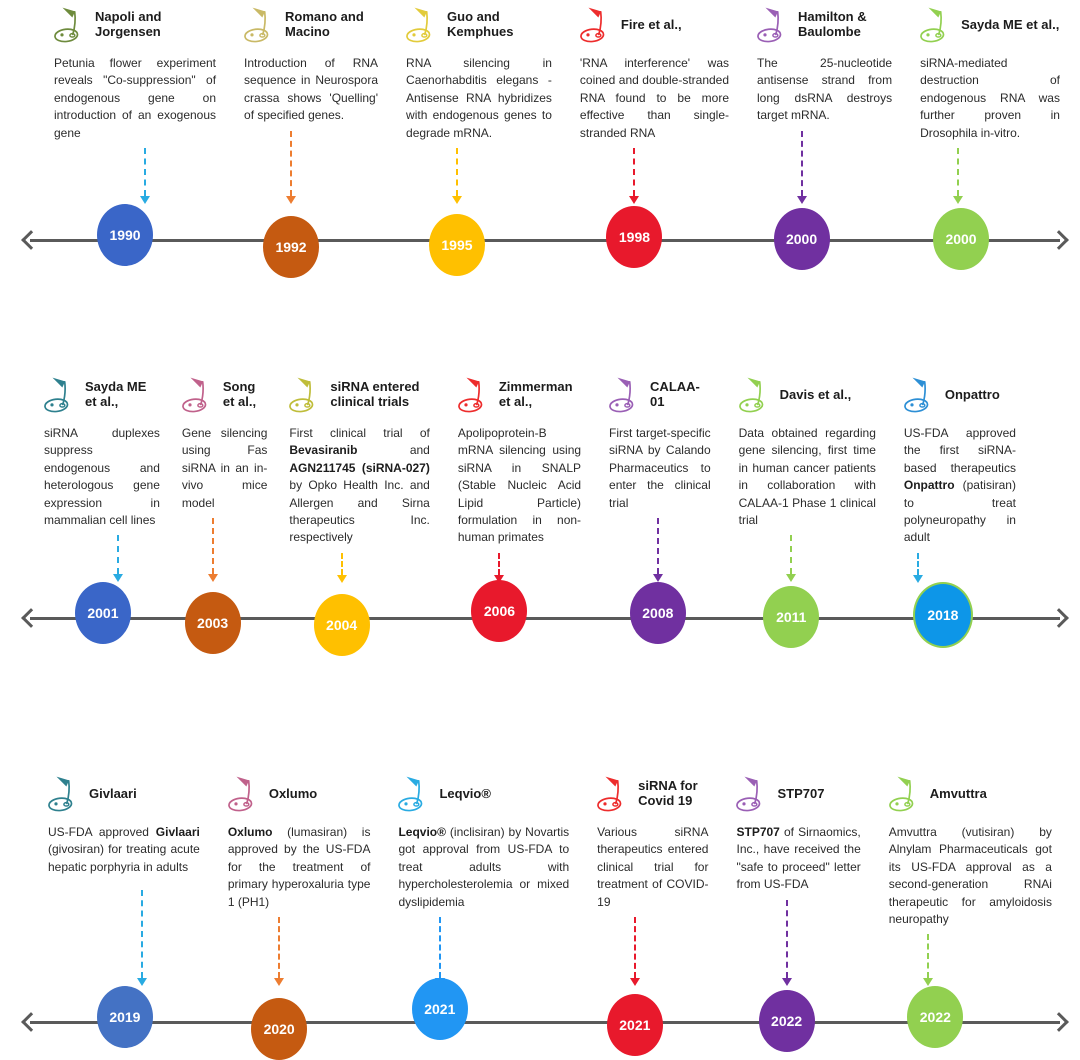 The width and height of the screenshot is (1080, 1060). Describe the element at coordinates (935, 1017) in the screenshot. I see `year-marker: 2022` at that location.